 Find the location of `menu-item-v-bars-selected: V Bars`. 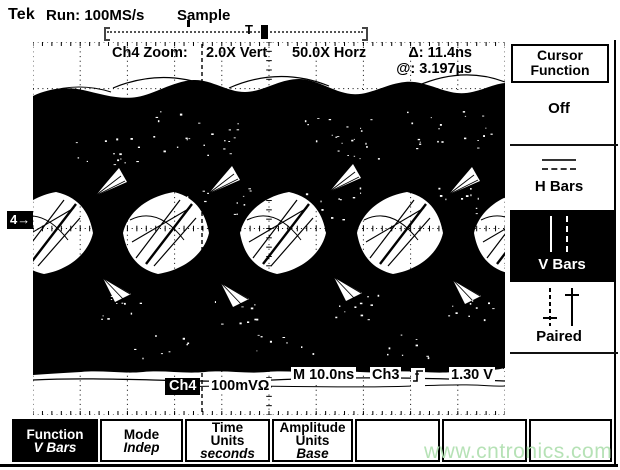

menu-item-v-bars-selected: V Bars is located at coordinates (562, 246).